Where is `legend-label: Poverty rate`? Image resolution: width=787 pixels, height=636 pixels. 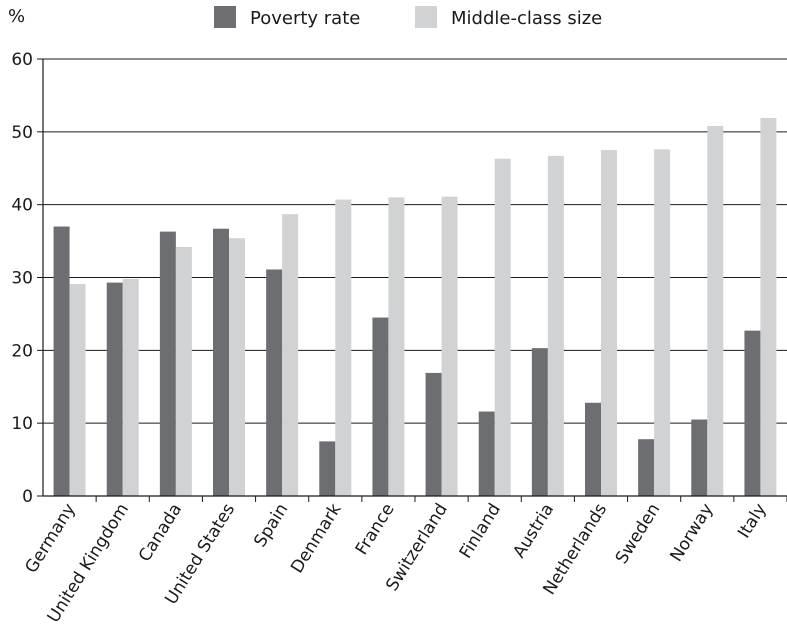
legend-label: Poverty rate is located at coordinates (305, 18).